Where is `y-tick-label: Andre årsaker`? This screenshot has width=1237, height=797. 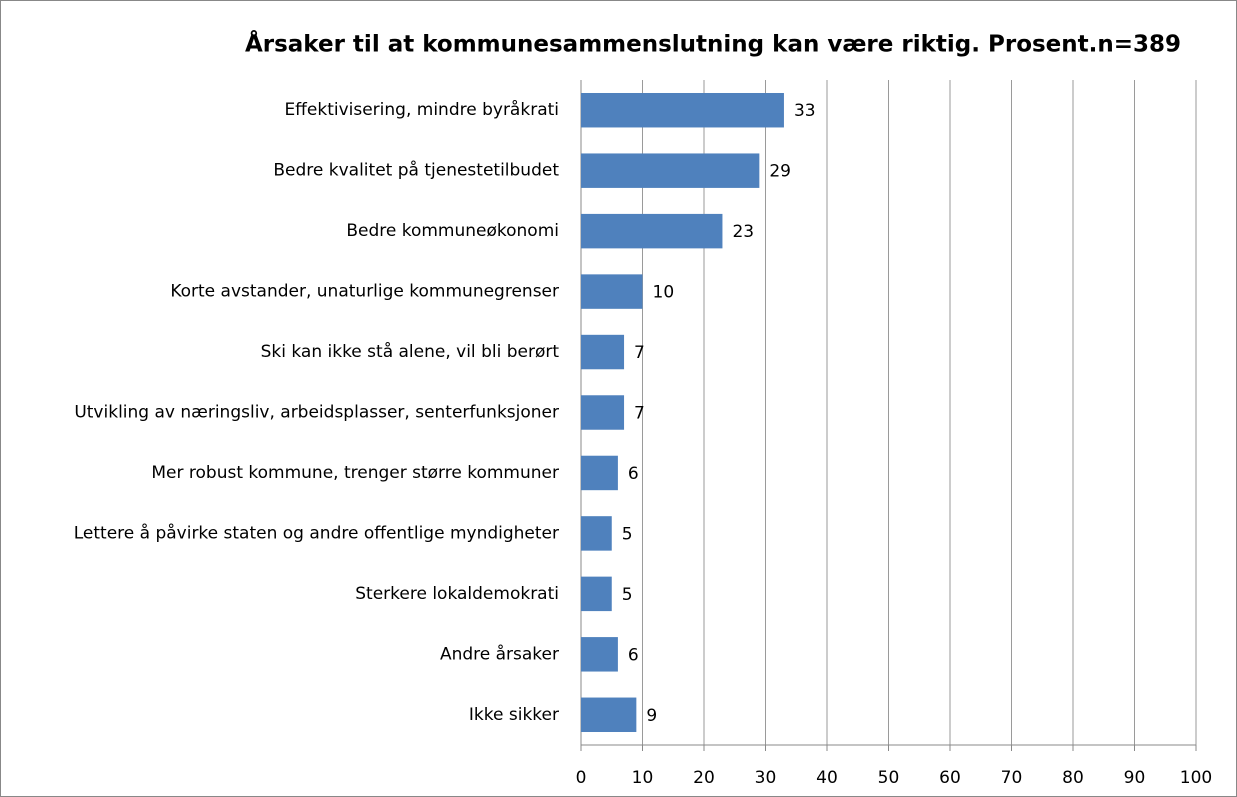
y-tick-label: Andre årsaker is located at coordinates (499, 653).